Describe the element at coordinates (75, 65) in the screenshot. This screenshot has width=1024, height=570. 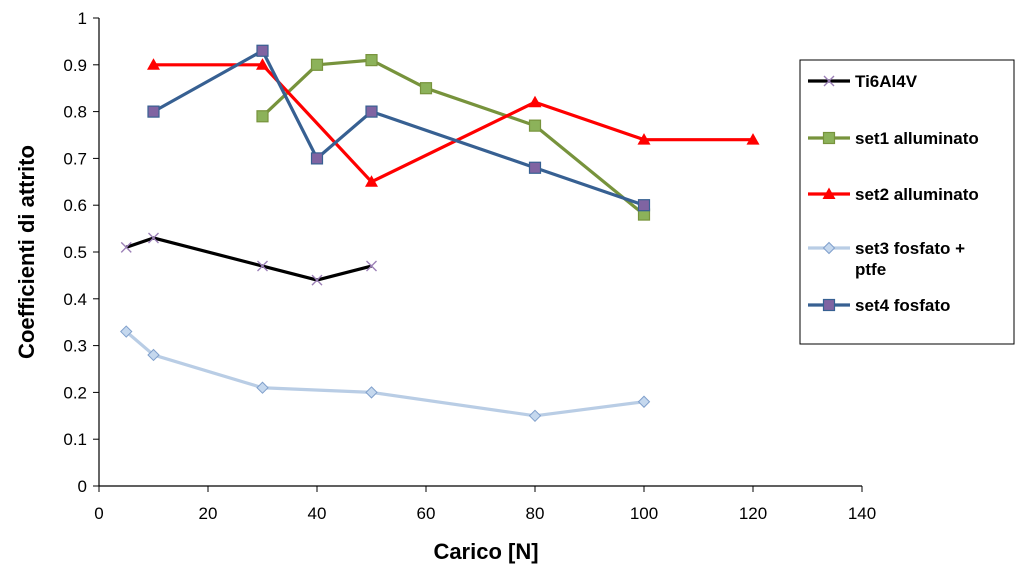
I see `y-tick-label: 0.9` at that location.